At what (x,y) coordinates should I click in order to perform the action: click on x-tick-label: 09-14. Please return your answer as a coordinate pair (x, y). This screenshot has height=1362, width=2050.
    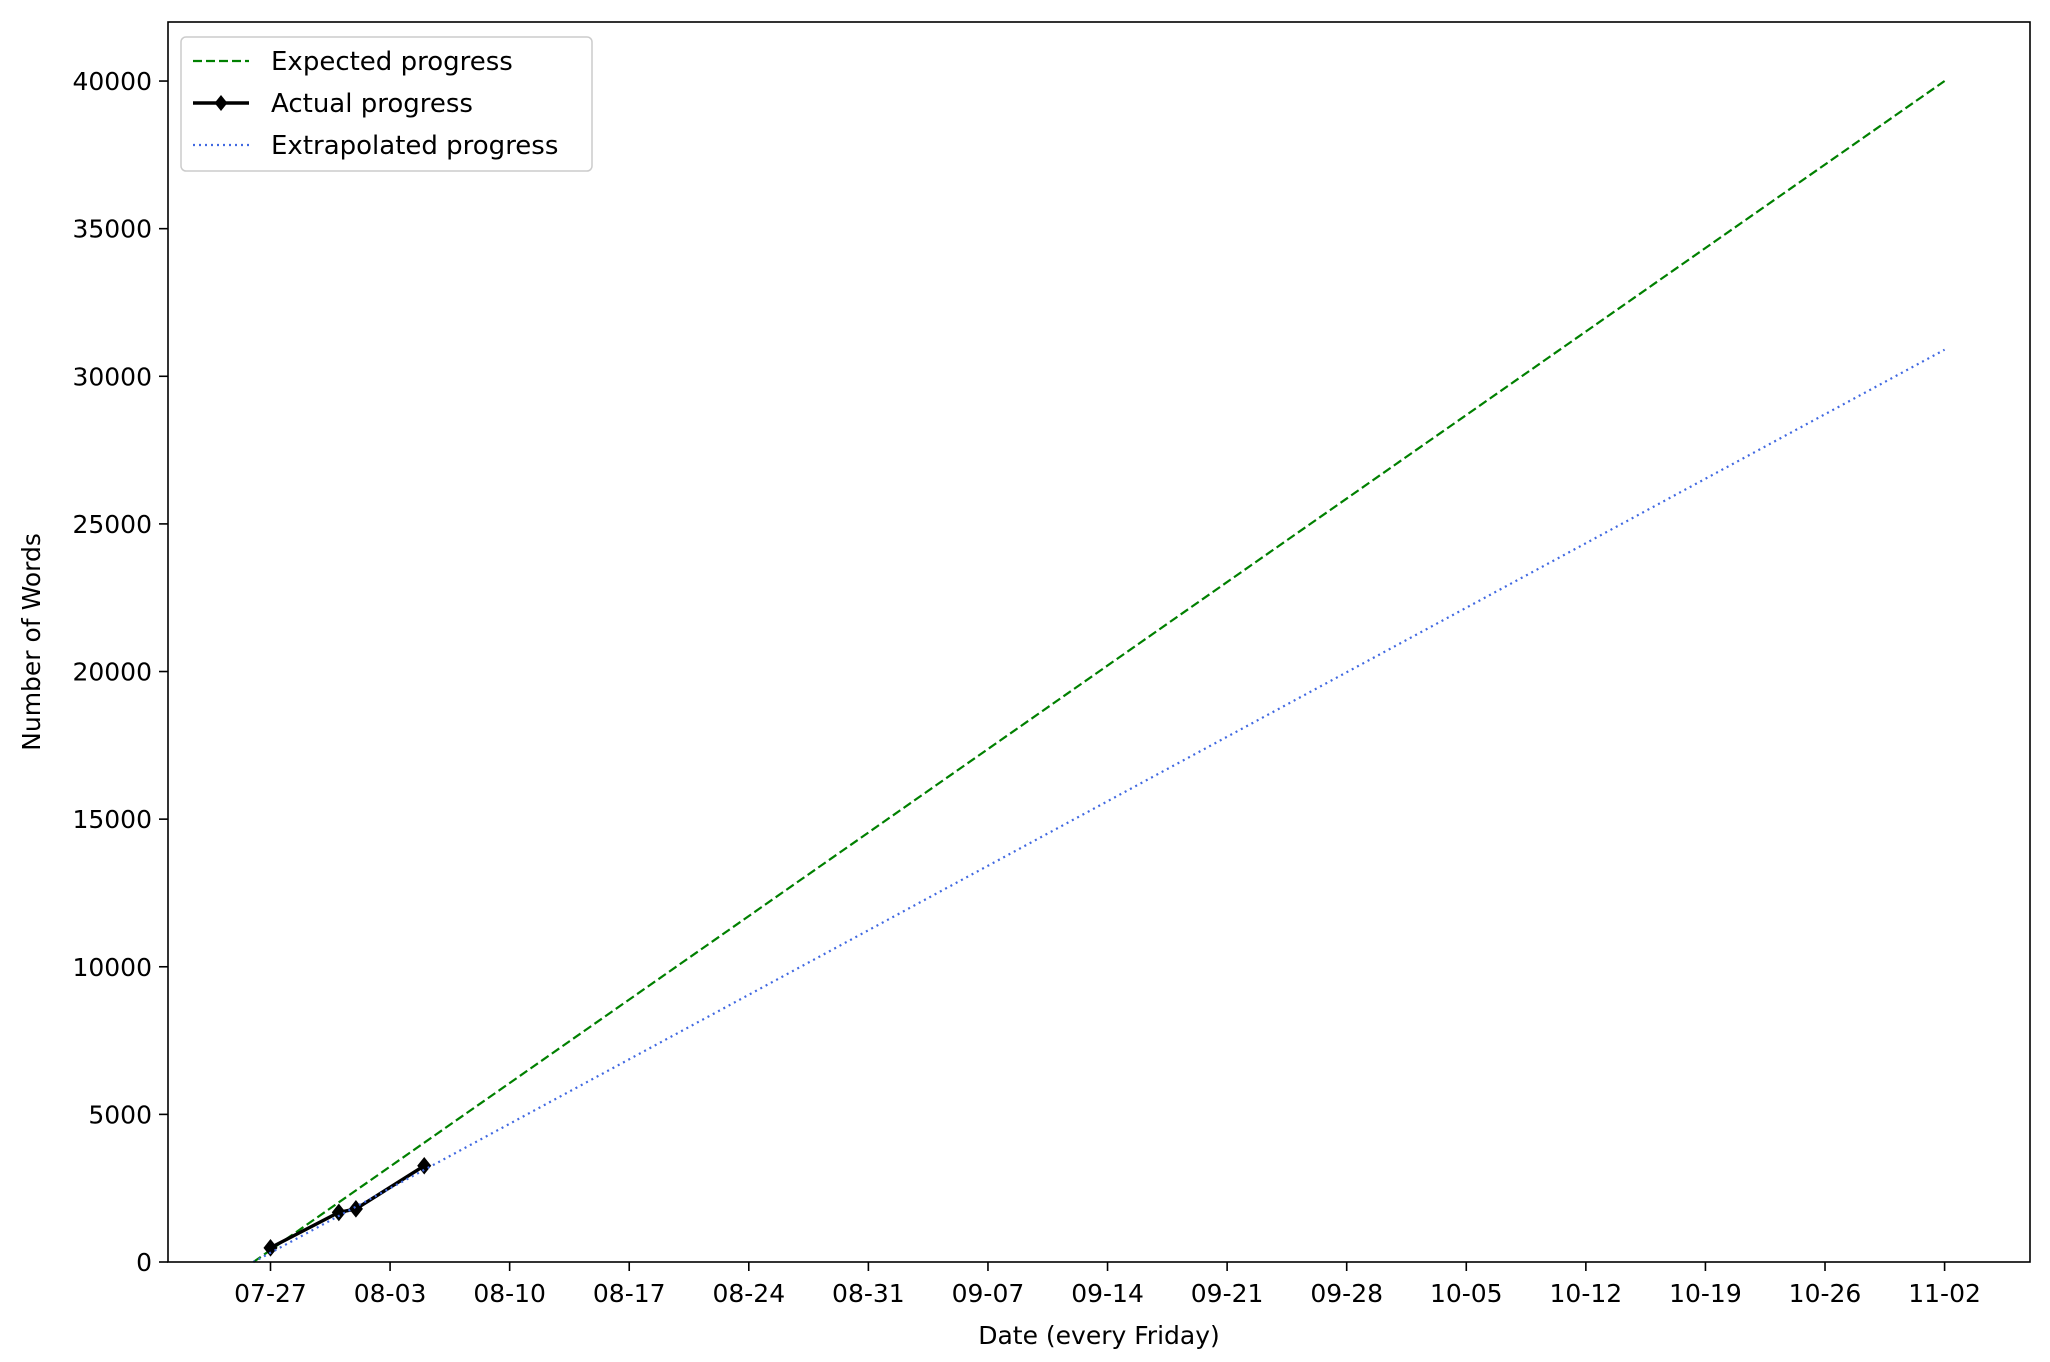
    Looking at the image, I should click on (1107, 1293).